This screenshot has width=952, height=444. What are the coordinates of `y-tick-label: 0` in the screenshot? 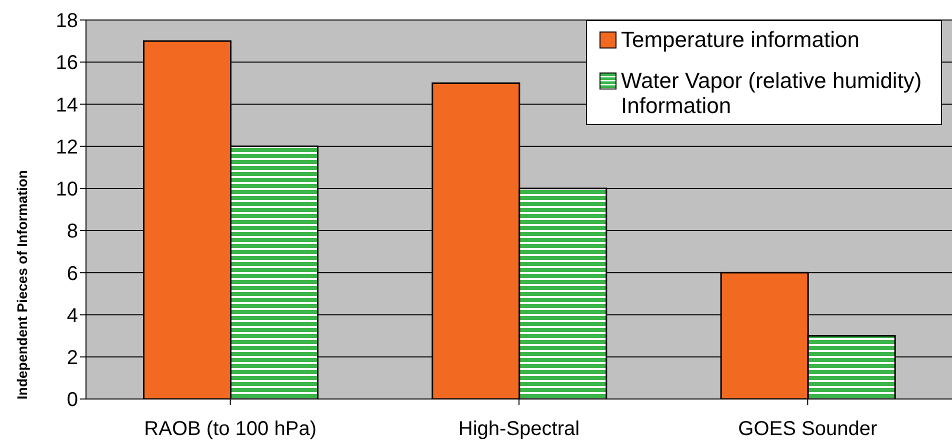 It's located at (72, 400).